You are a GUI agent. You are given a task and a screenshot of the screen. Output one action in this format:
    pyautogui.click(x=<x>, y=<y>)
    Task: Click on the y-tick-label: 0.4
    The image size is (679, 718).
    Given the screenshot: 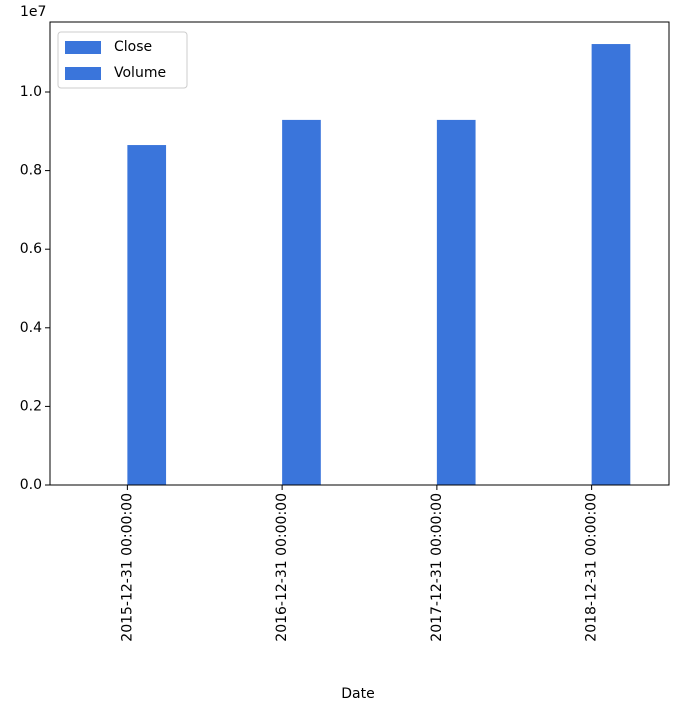 What is the action you would take?
    pyautogui.click(x=31, y=328)
    